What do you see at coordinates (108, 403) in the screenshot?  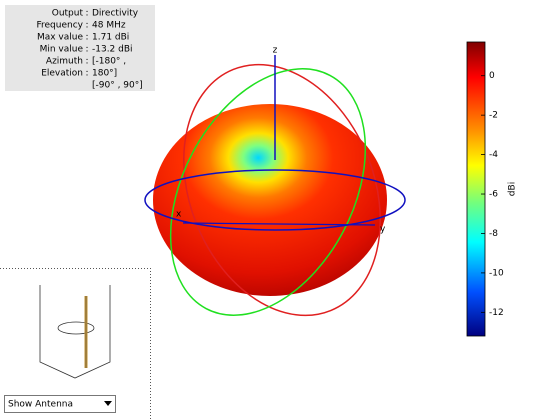 I see `dropdown-arrow` at bounding box center [108, 403].